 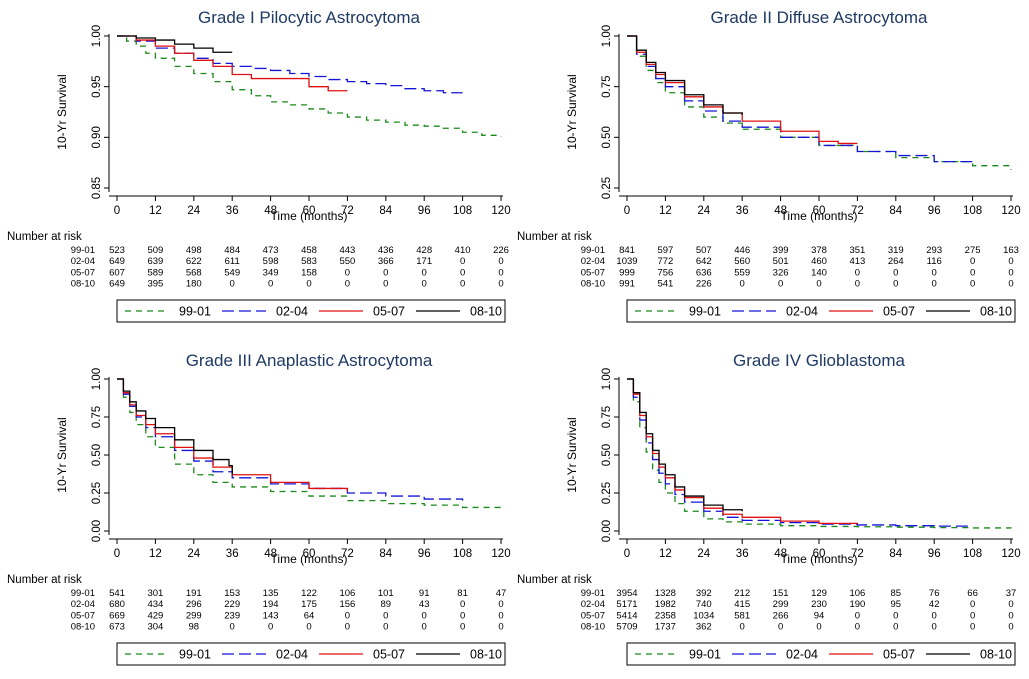 What do you see at coordinates (500, 211) in the screenshot?
I see `x-tick-label: 120` at bounding box center [500, 211].